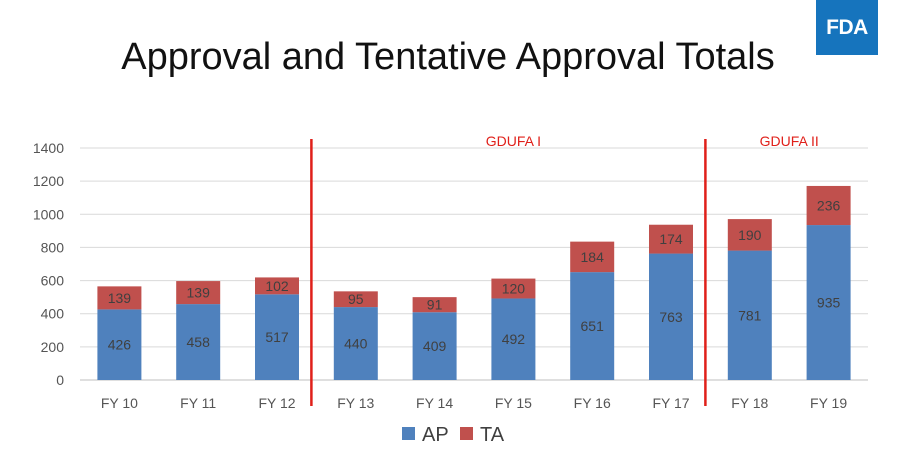 This screenshot has width=913, height=450. Describe the element at coordinates (749, 403) in the screenshot. I see `x-tick-label: FY 18` at that location.